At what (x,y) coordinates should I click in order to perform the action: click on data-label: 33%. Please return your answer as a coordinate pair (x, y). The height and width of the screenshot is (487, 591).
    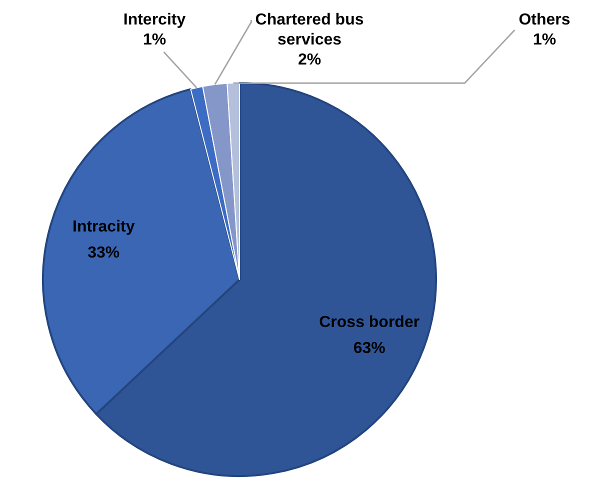
    Looking at the image, I should click on (104, 253).